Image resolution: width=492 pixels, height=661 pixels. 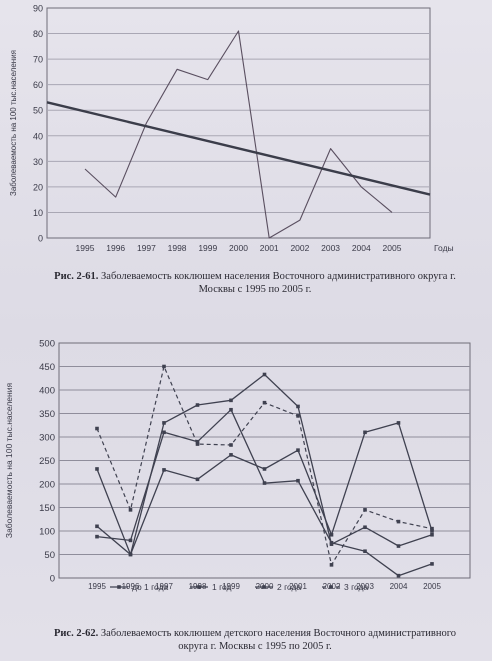 What do you see at coordinates (47, 461) in the screenshot?
I see `y-tick-label: 250` at bounding box center [47, 461].